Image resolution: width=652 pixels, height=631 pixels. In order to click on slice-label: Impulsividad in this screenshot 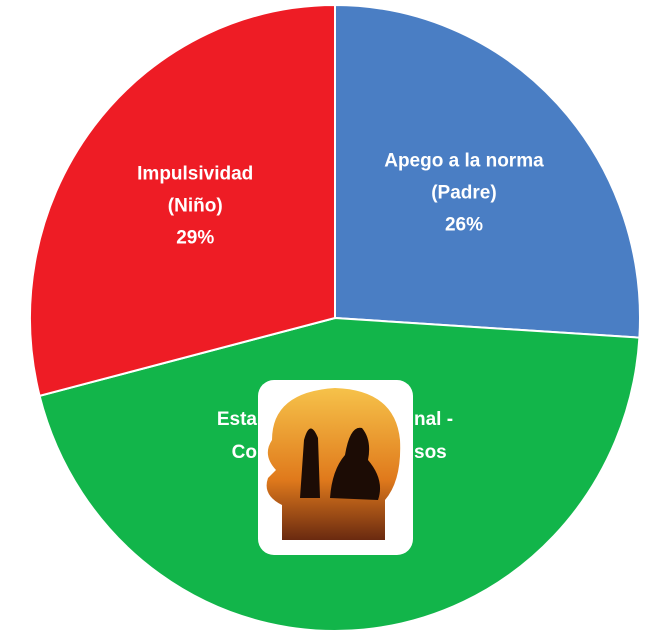, I will do `click(195, 174)`.